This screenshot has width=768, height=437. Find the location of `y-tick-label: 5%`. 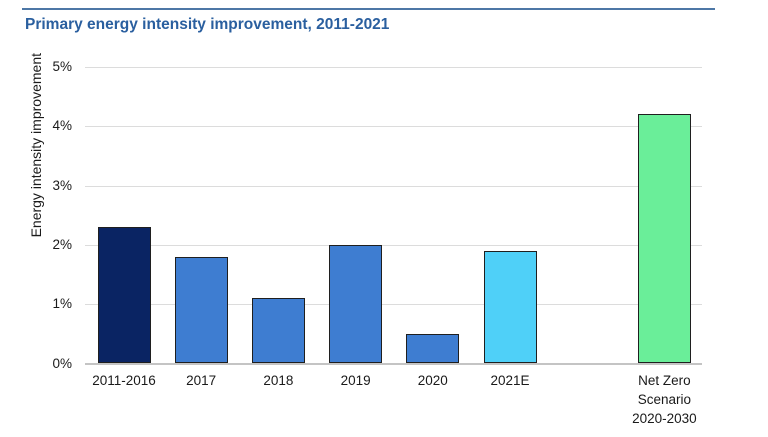

y-tick-label: 5% is located at coordinates (62, 66).